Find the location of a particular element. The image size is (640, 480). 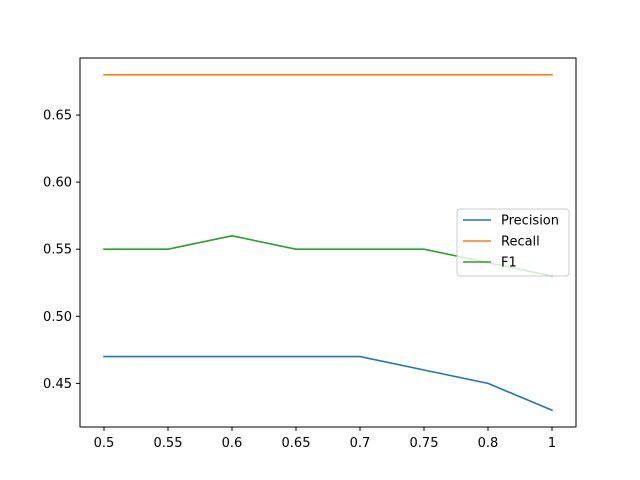

legend-label-precision: Precision is located at coordinates (530, 221).